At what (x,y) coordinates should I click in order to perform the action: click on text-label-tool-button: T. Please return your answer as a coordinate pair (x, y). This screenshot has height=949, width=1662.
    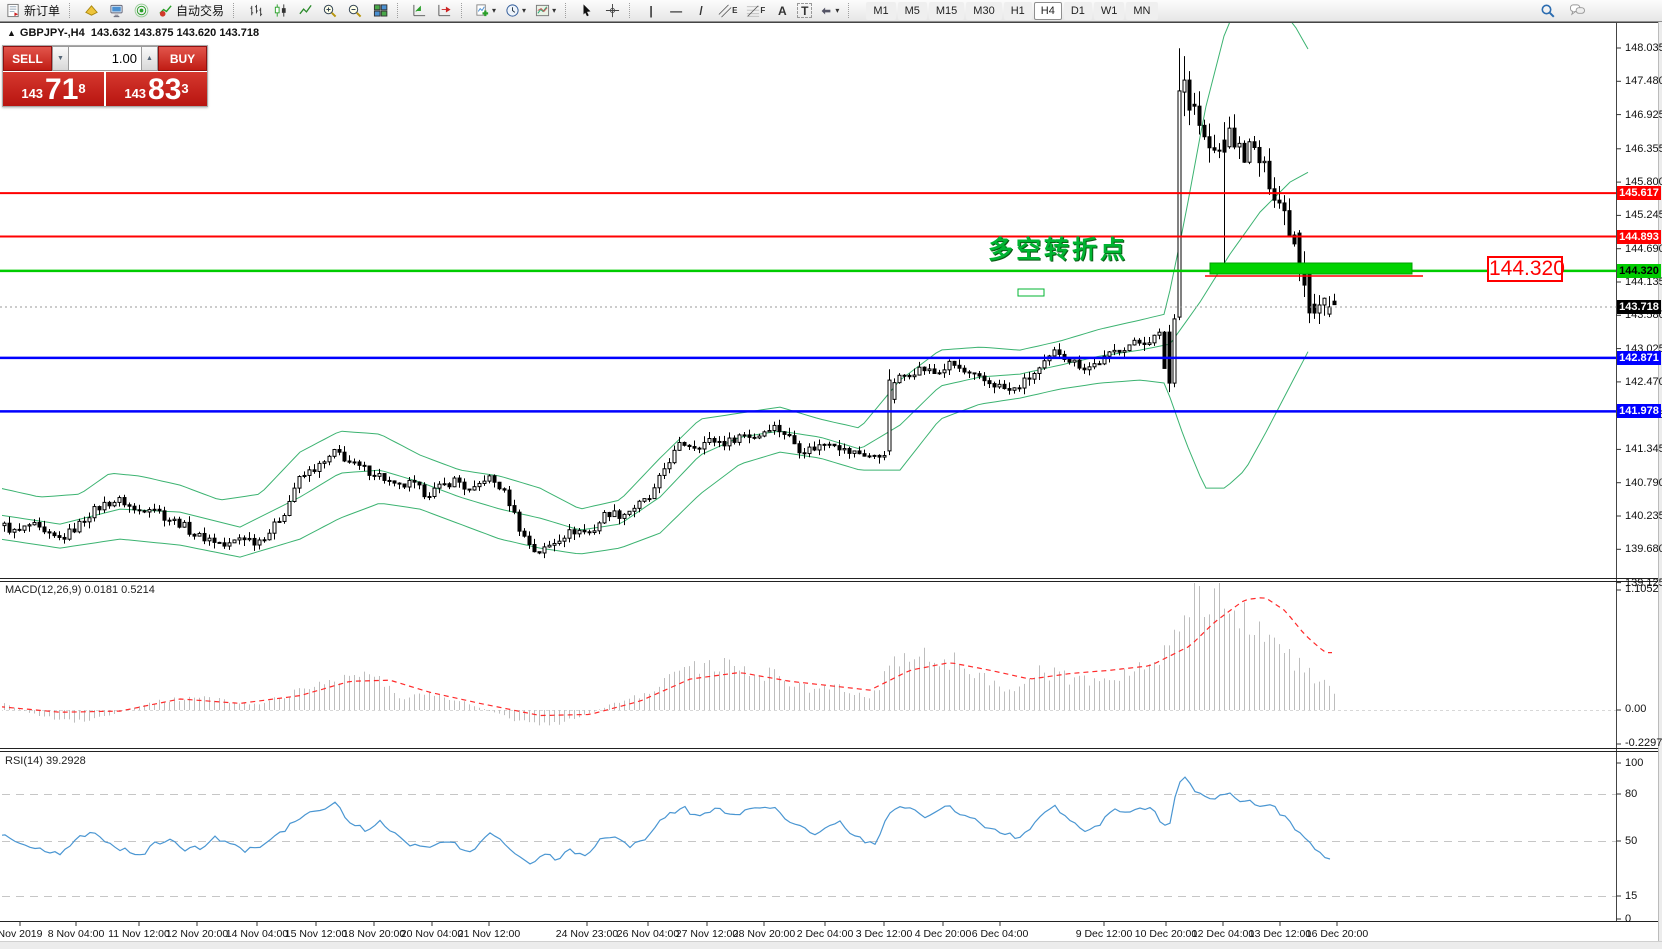
    Looking at the image, I should click on (805, 10).